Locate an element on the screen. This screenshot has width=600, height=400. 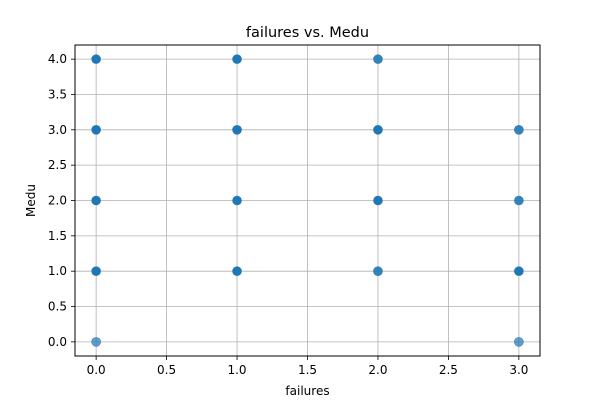
x-tick-label: 2.5 is located at coordinates (448, 370).